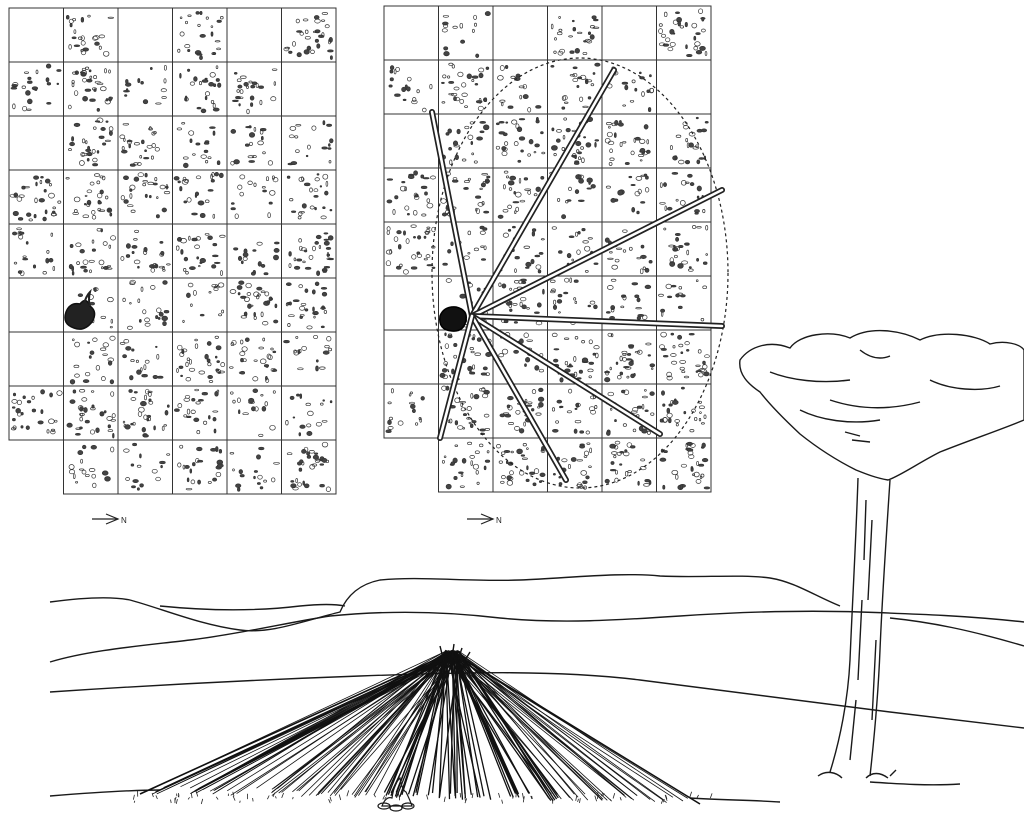 The height and width of the screenshot is (820, 1024). Describe the element at coordinates (577, 275) in the screenshot. I see `pole-layout` at that location.